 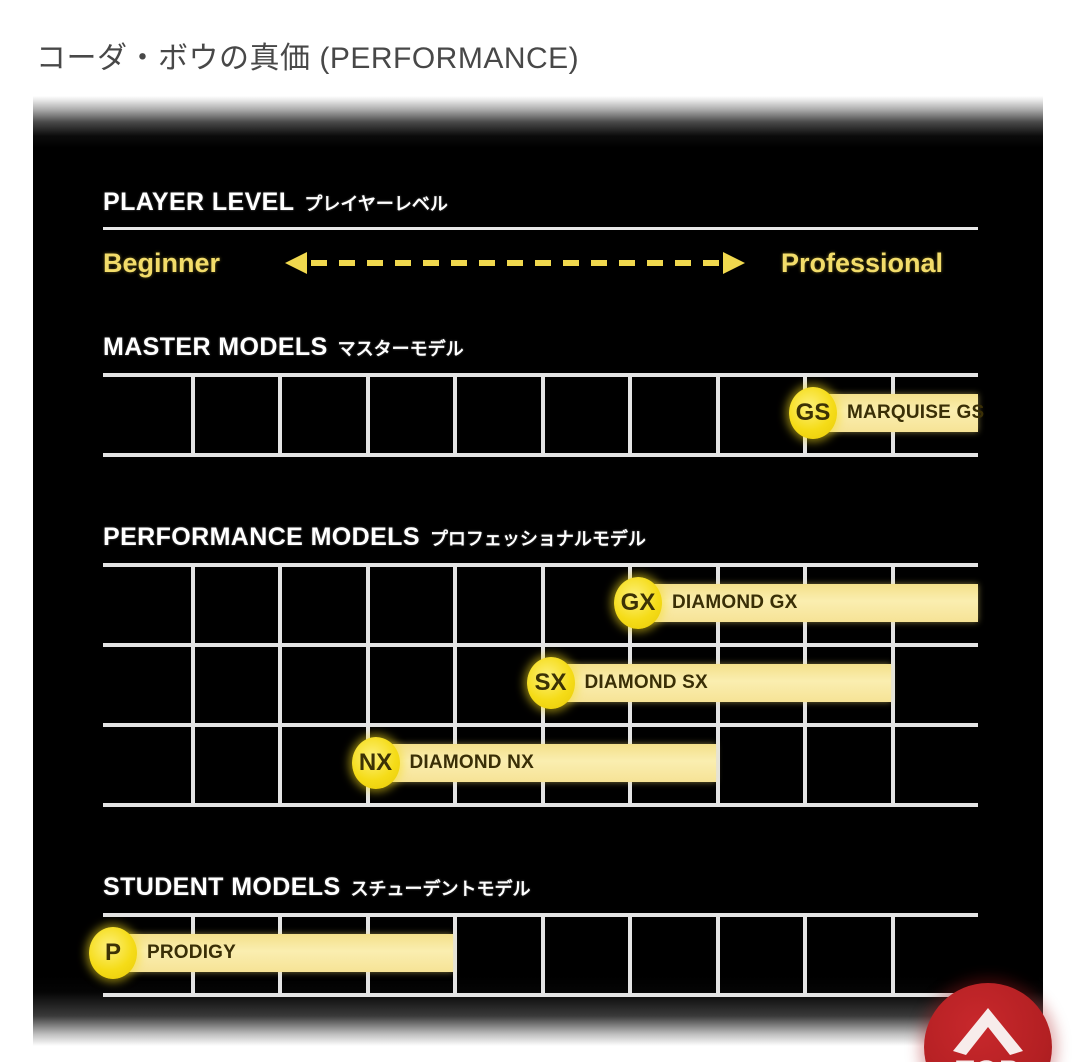 I want to click on model-badge-gs: GS, so click(x=813, y=413).